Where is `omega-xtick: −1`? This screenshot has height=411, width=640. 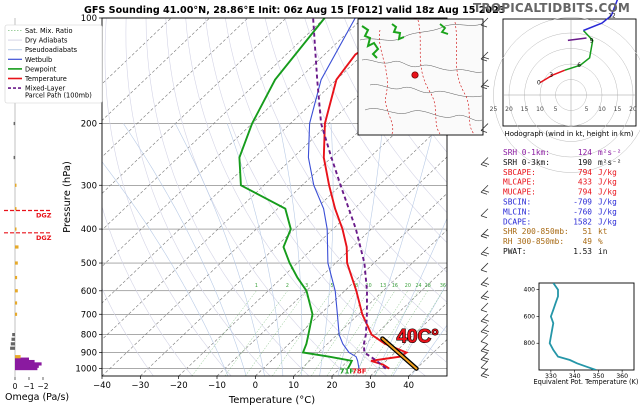
omega-xtick: −1 is located at coordinates (28, 386).